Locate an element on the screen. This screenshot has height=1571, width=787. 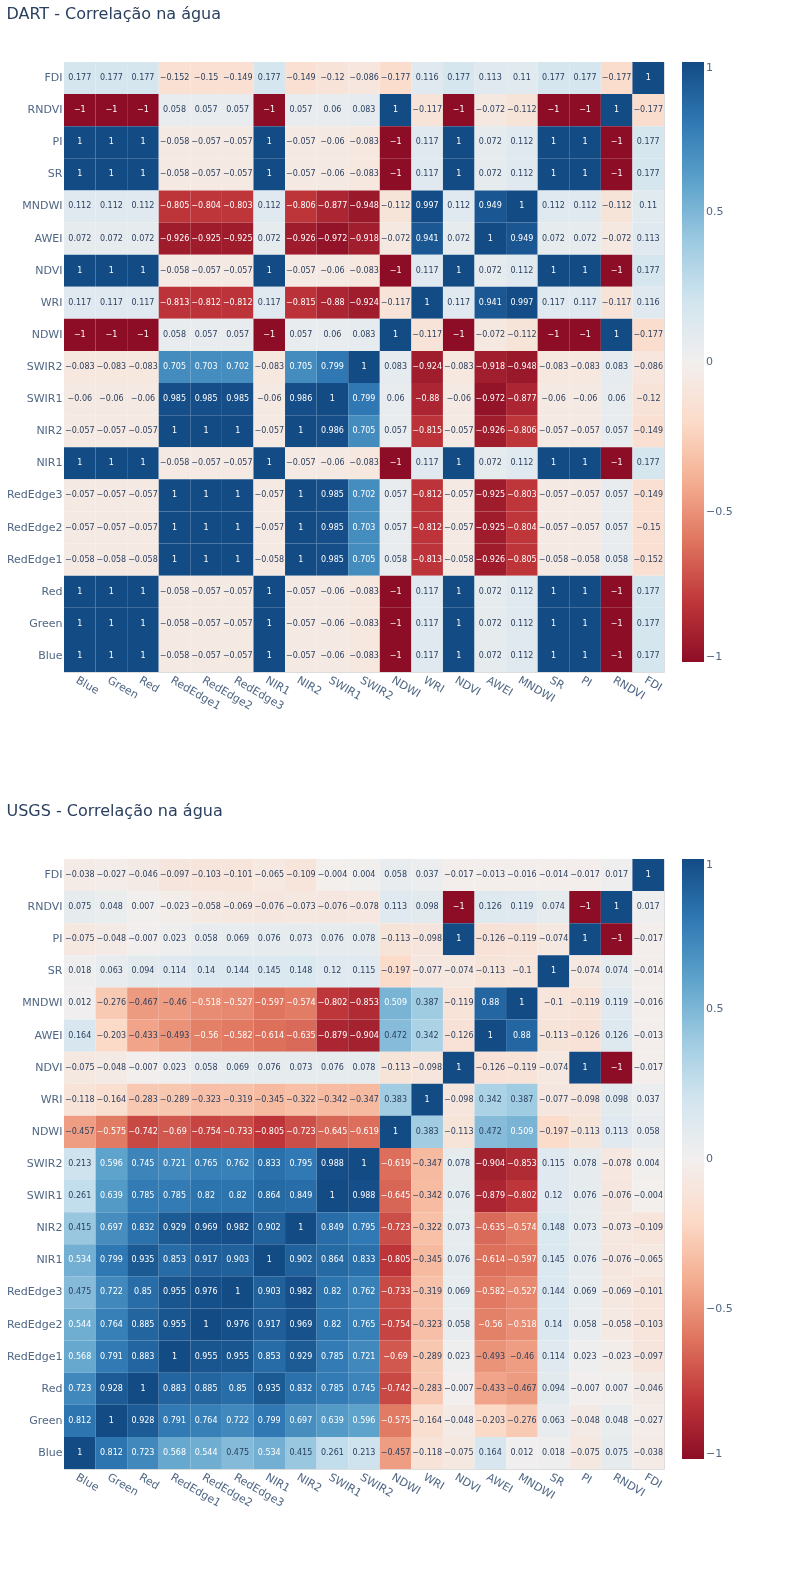
color-bar-label: 0 is located at coordinates (709, 1158).